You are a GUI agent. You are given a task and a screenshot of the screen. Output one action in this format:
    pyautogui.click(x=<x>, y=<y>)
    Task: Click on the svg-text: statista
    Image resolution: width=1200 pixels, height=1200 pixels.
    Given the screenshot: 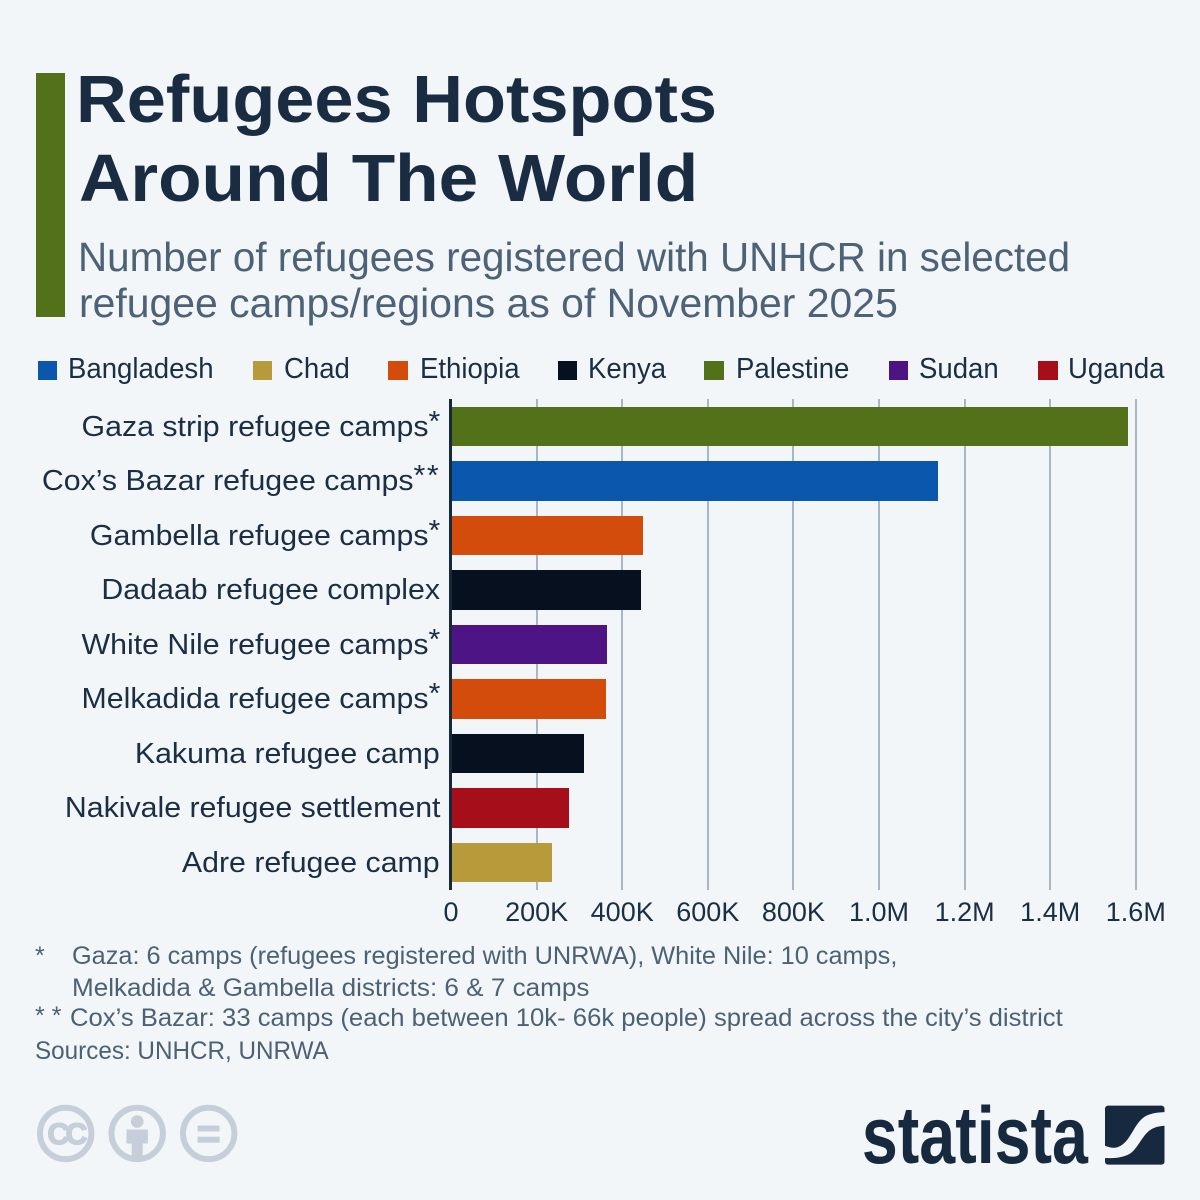 What is the action you would take?
    pyautogui.click(x=975, y=1134)
    